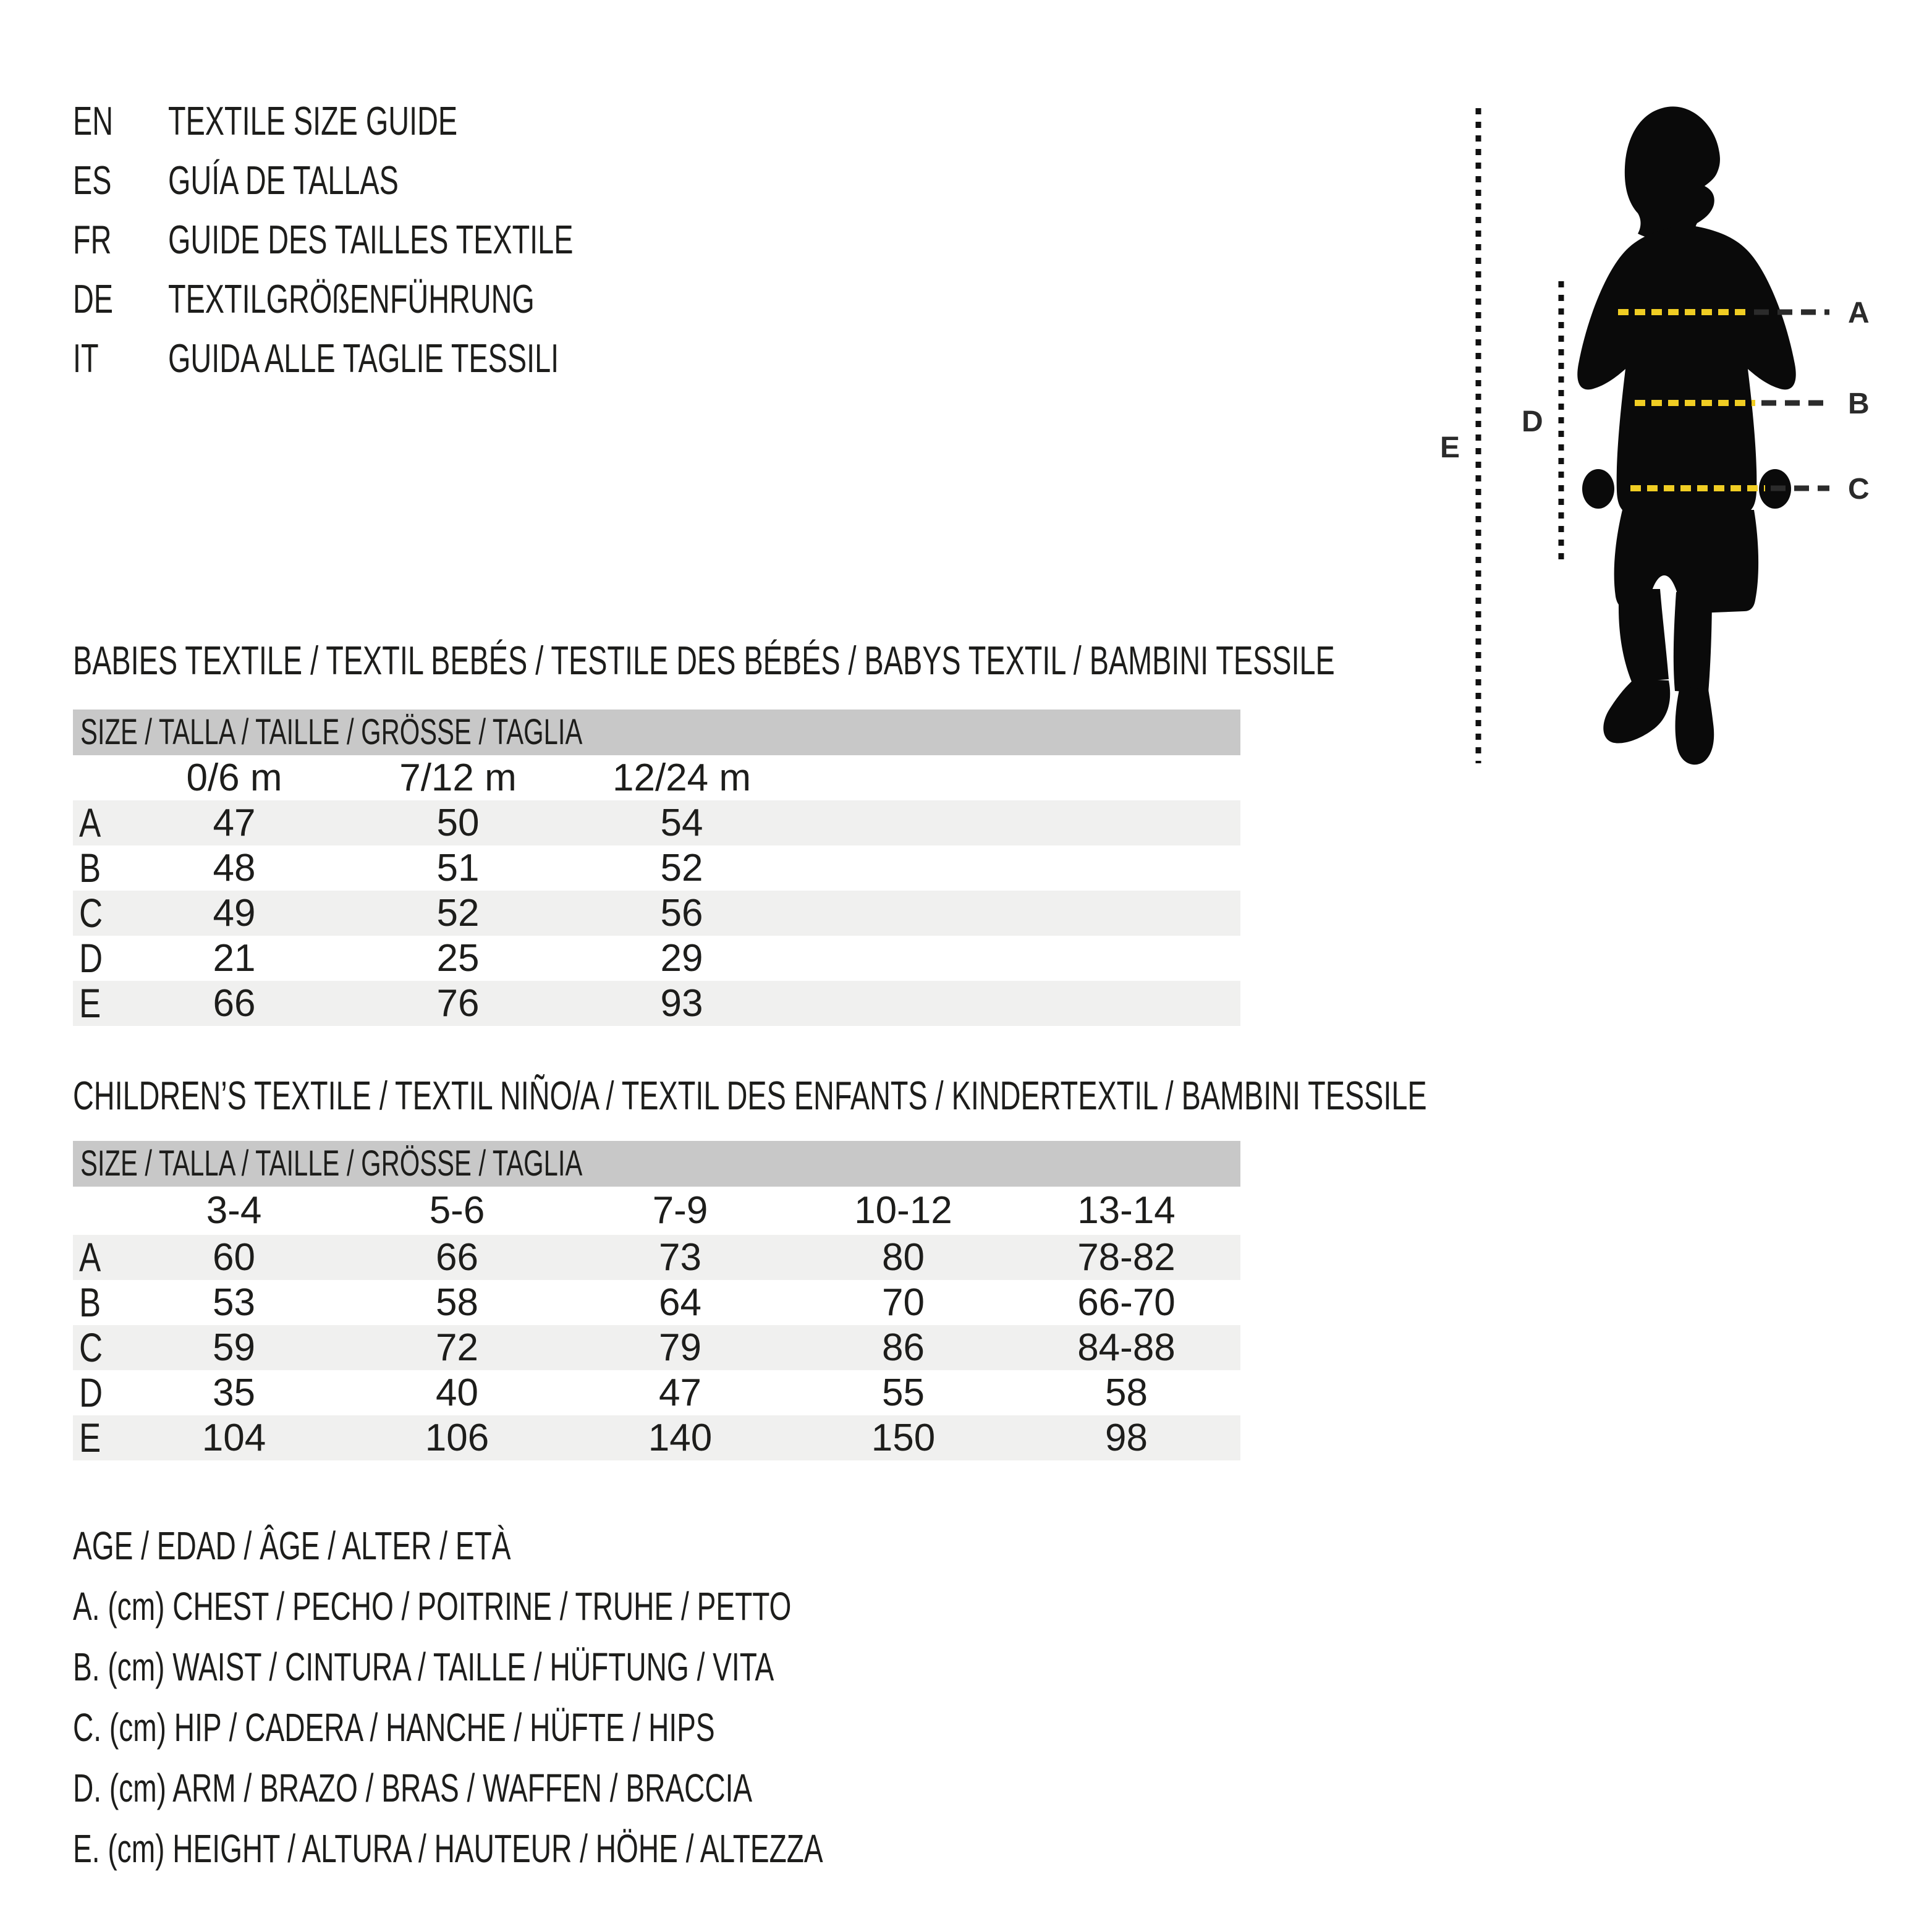 This screenshot has height=1932, width=1932. I want to click on size-value: 86, so click(903, 1347).